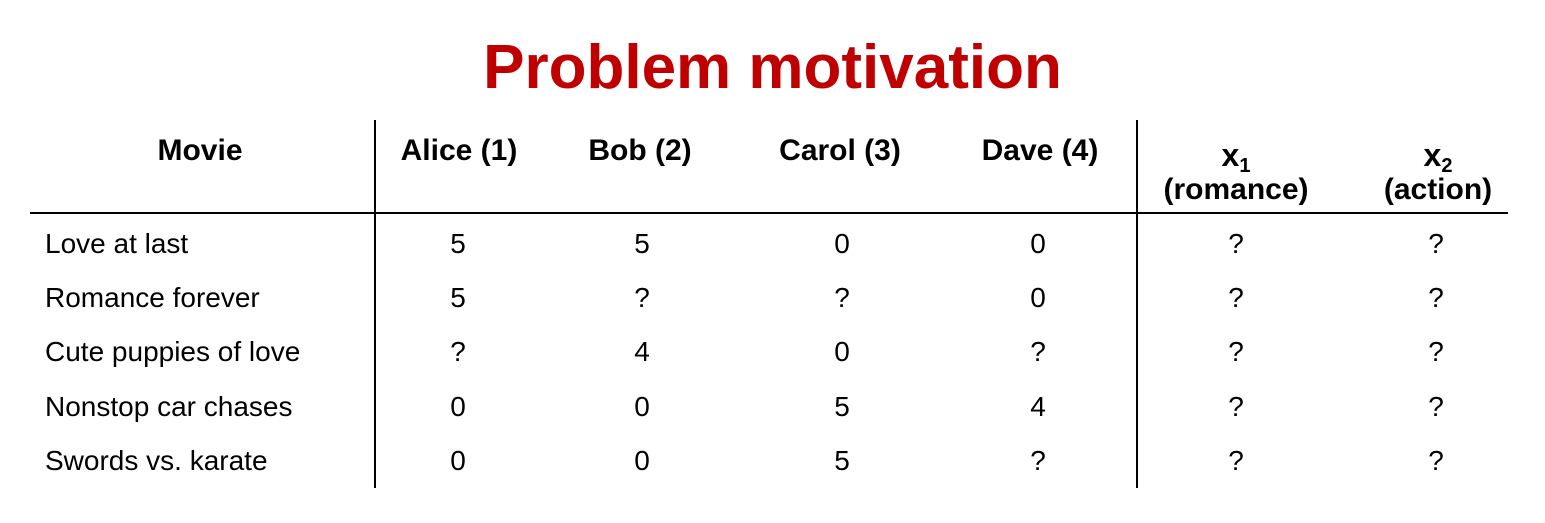 The width and height of the screenshot is (1545, 523). Describe the element at coordinates (769, 213) in the screenshot. I see `header-divider` at that location.